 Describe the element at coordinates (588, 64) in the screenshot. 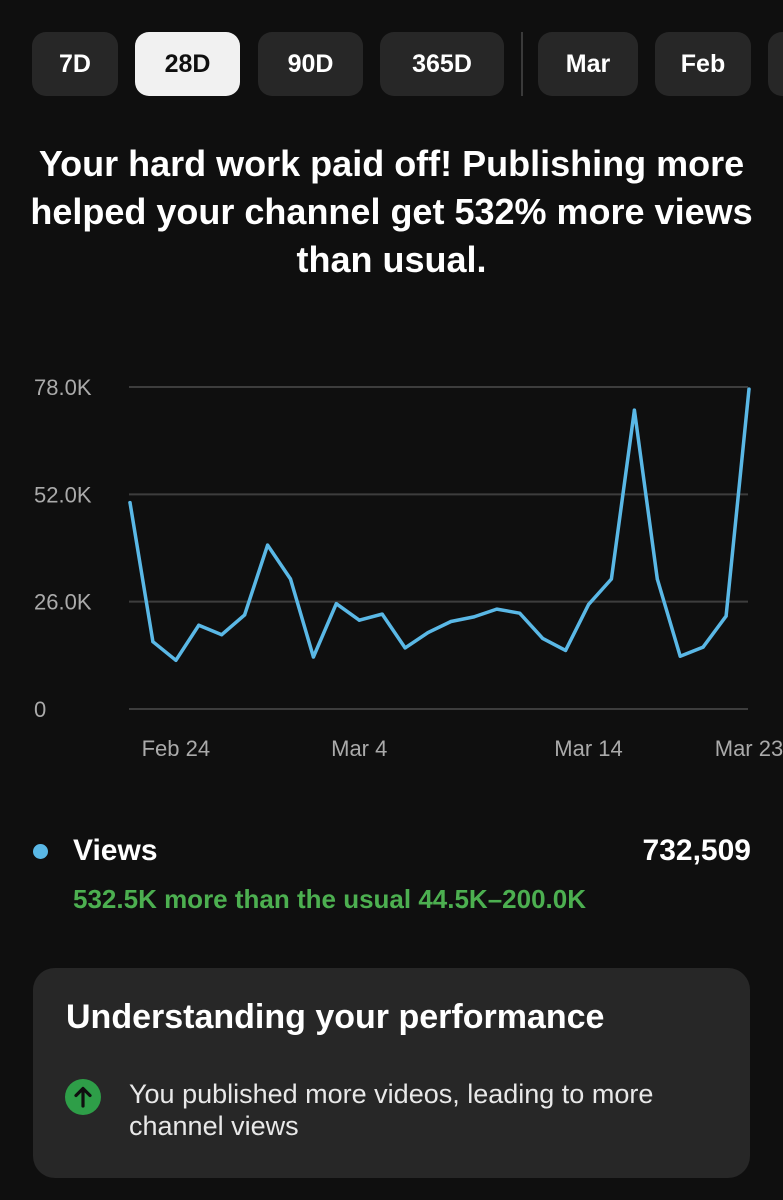

I see `tab-mar: Mar` at that location.